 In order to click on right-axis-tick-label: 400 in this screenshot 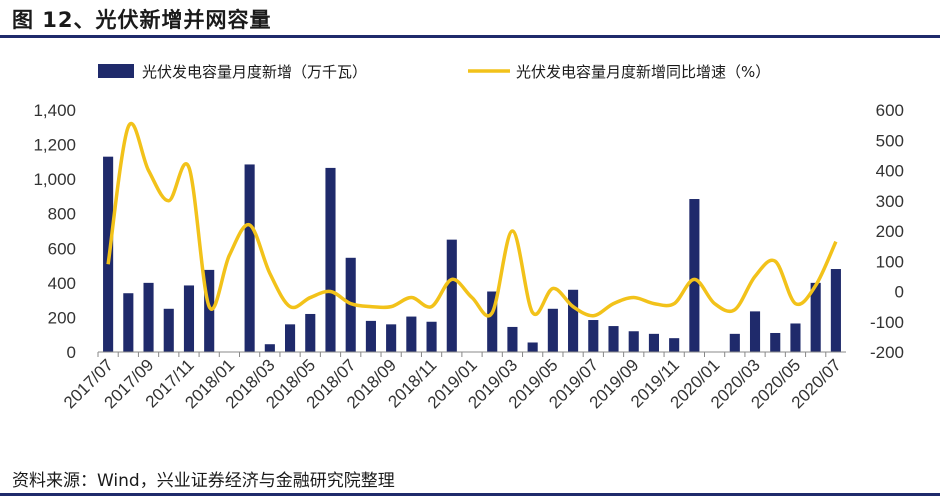, I will do `click(890, 171)`.